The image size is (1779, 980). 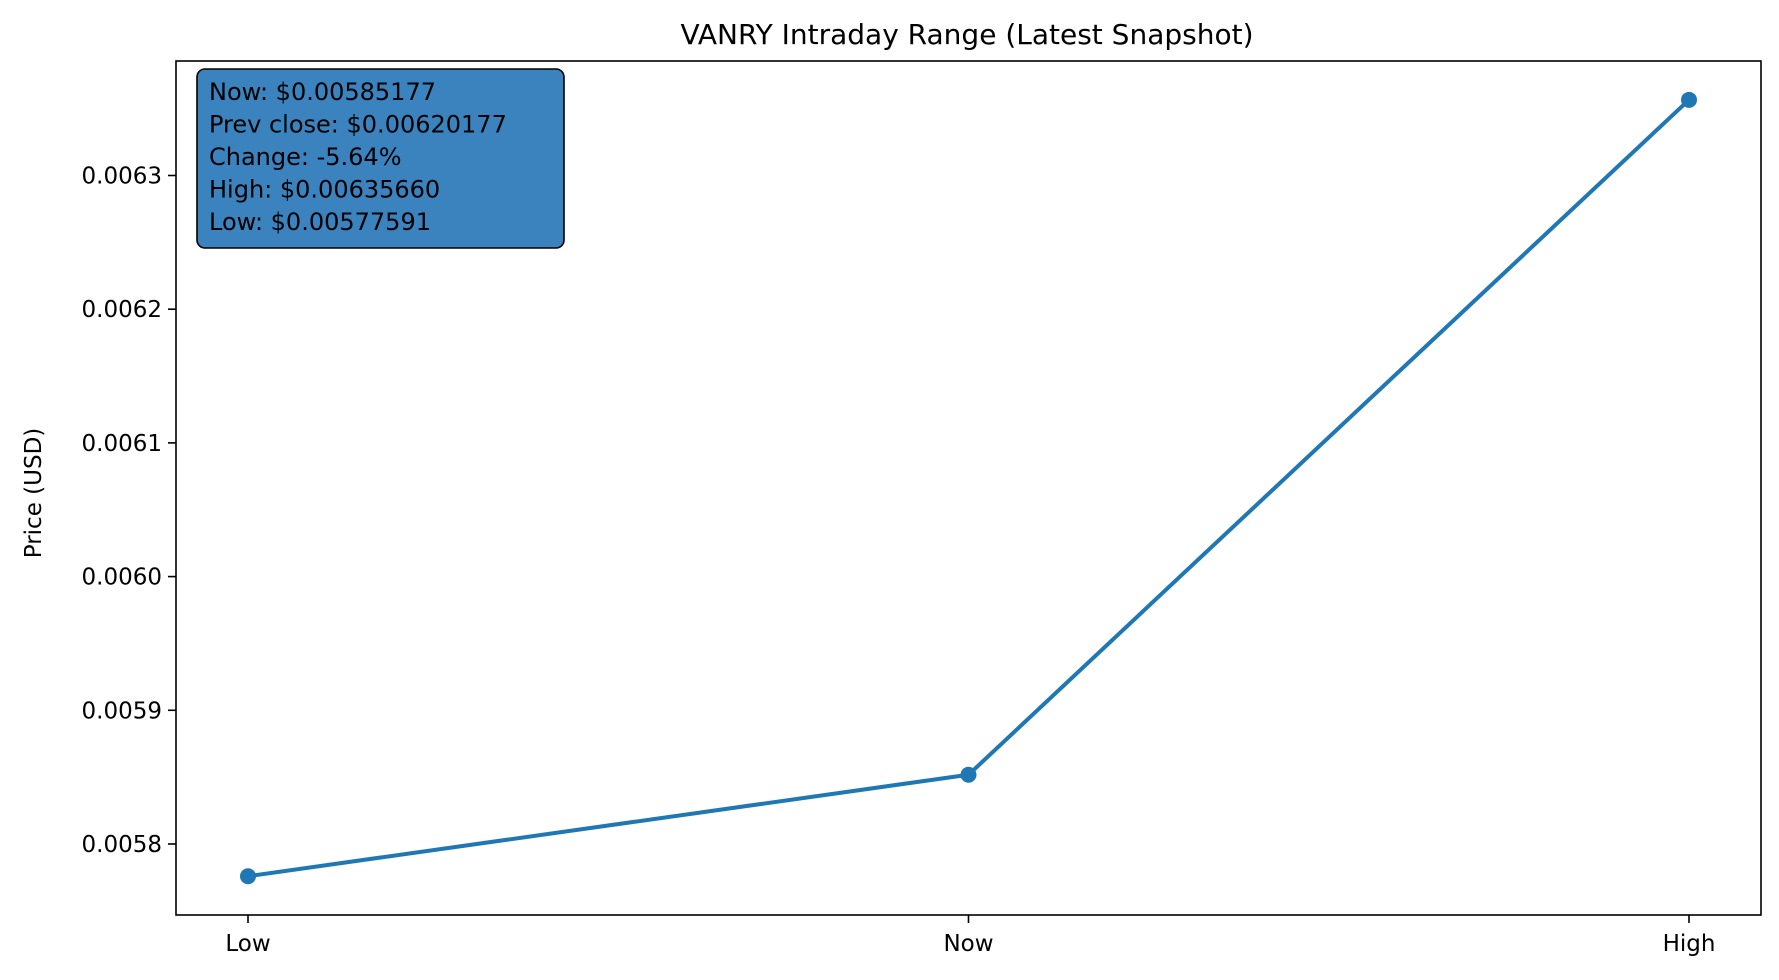 I want to click on y-tick-label: 0.0058, so click(x=122, y=845).